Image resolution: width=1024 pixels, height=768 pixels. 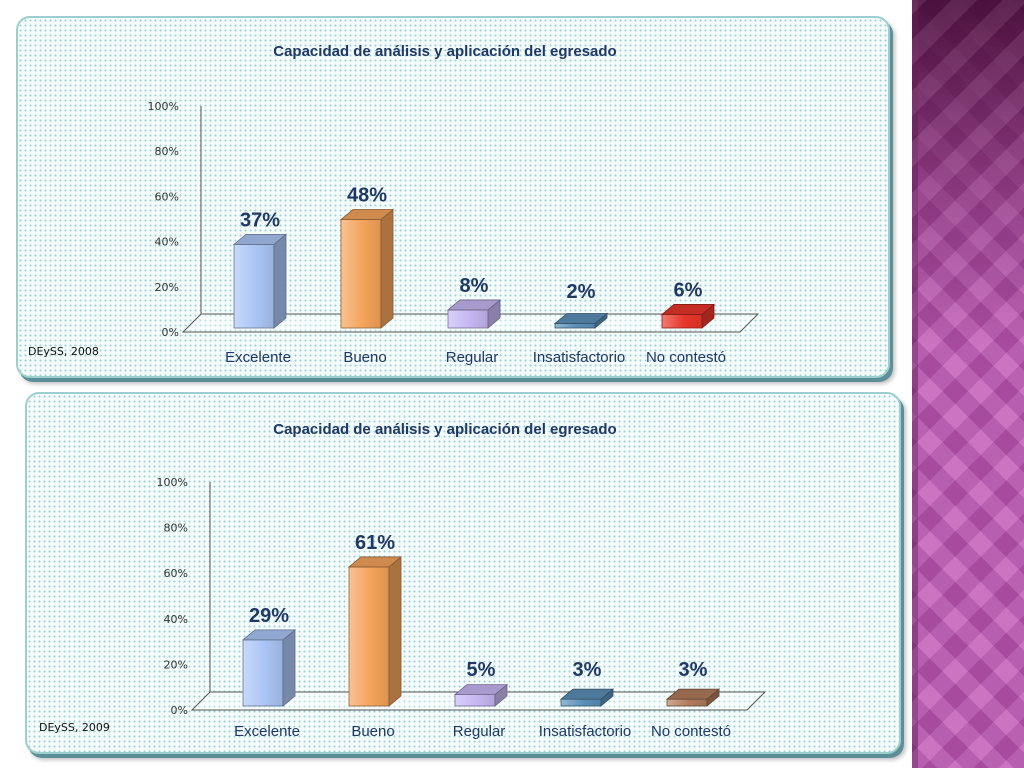 What do you see at coordinates (688, 290) in the screenshot?
I see `data-label: 6%` at bounding box center [688, 290].